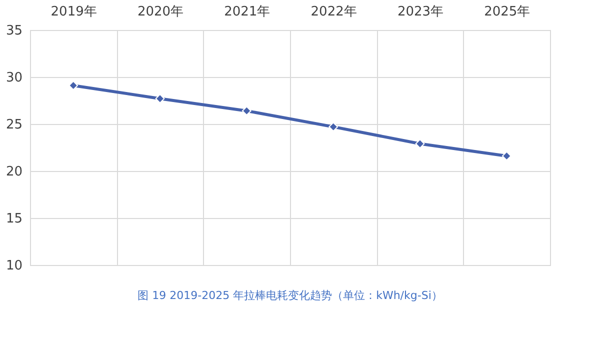 The image size is (600, 338). I want to click on y-tick-label: 25, so click(14, 125).